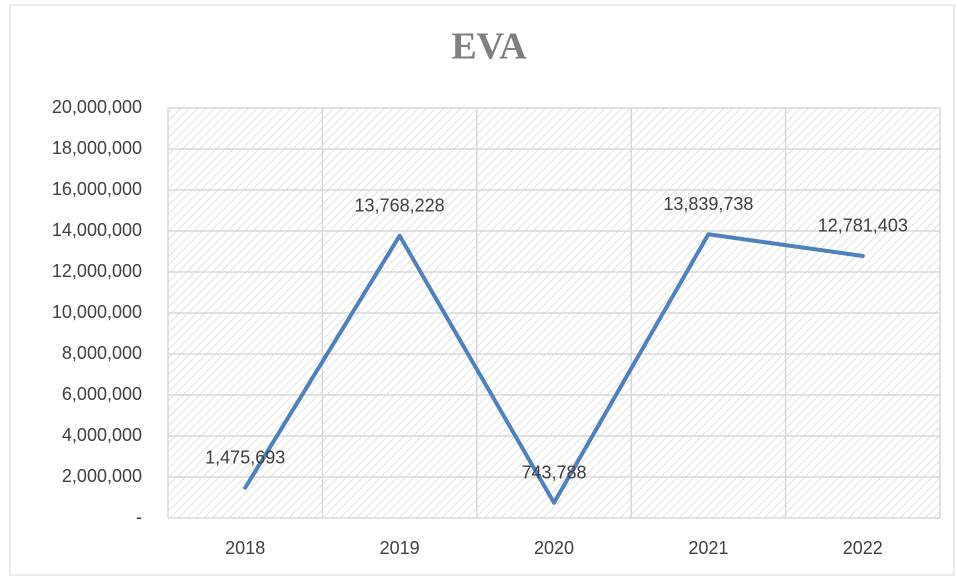  I want to click on x-tick-label: 2021, so click(708, 548).